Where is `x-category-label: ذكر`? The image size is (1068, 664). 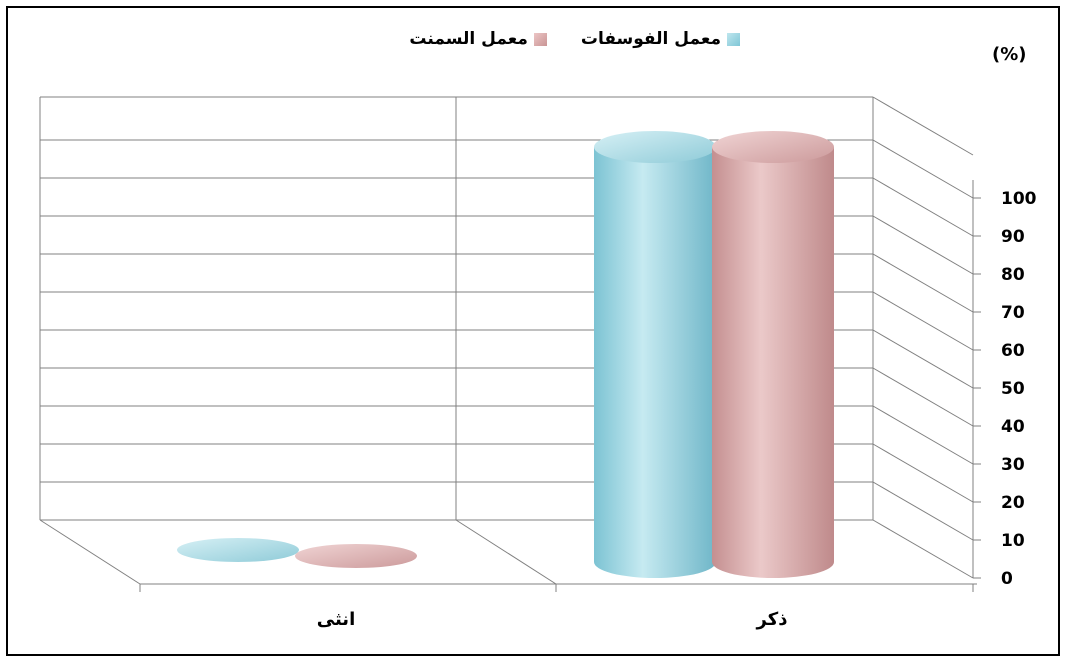 x-category-label: ذكر is located at coordinates (772, 619).